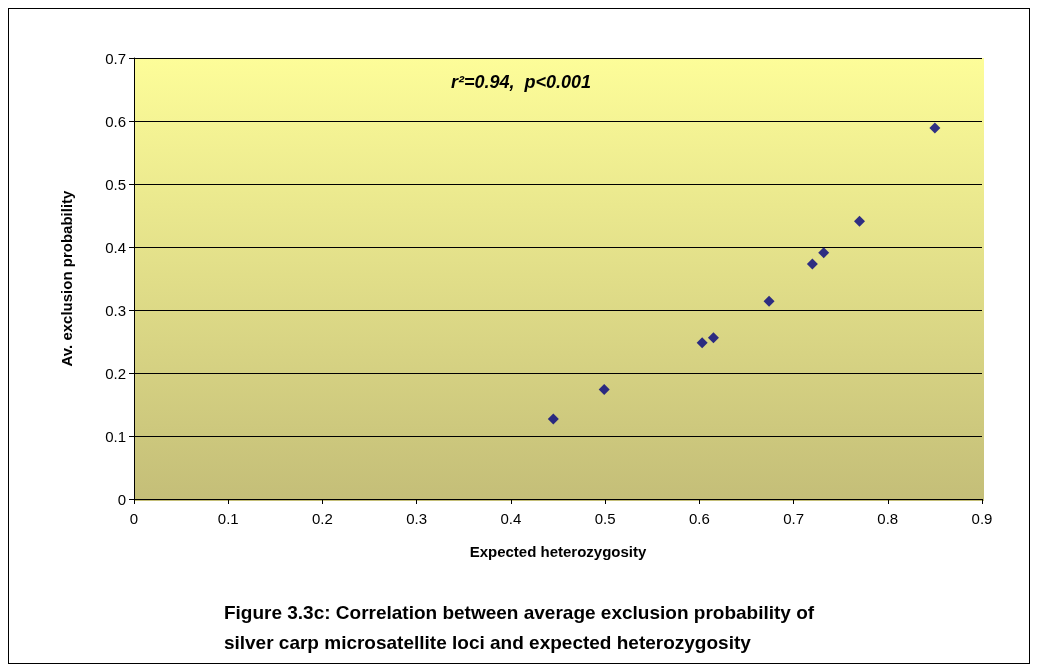 The height and width of the screenshot is (672, 1038). Describe the element at coordinates (115, 436) in the screenshot. I see `y-tick-label: 0.1` at that location.